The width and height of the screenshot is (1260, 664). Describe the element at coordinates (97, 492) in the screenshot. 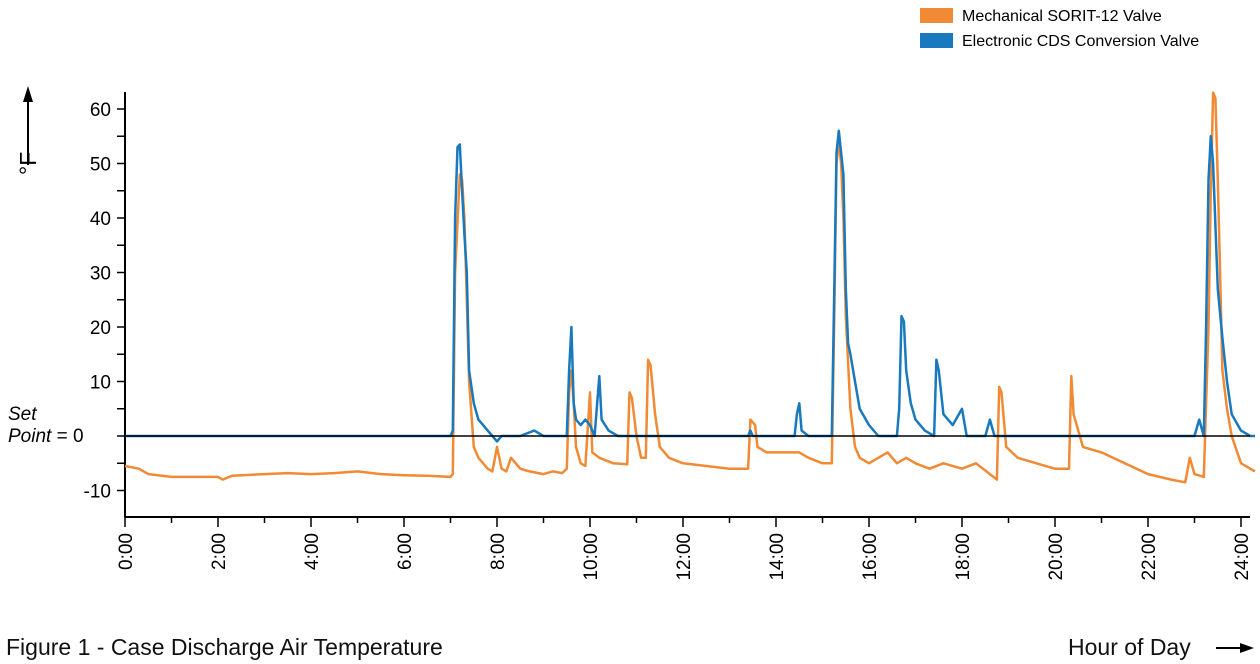

I see `y-tick-label: -10` at that location.